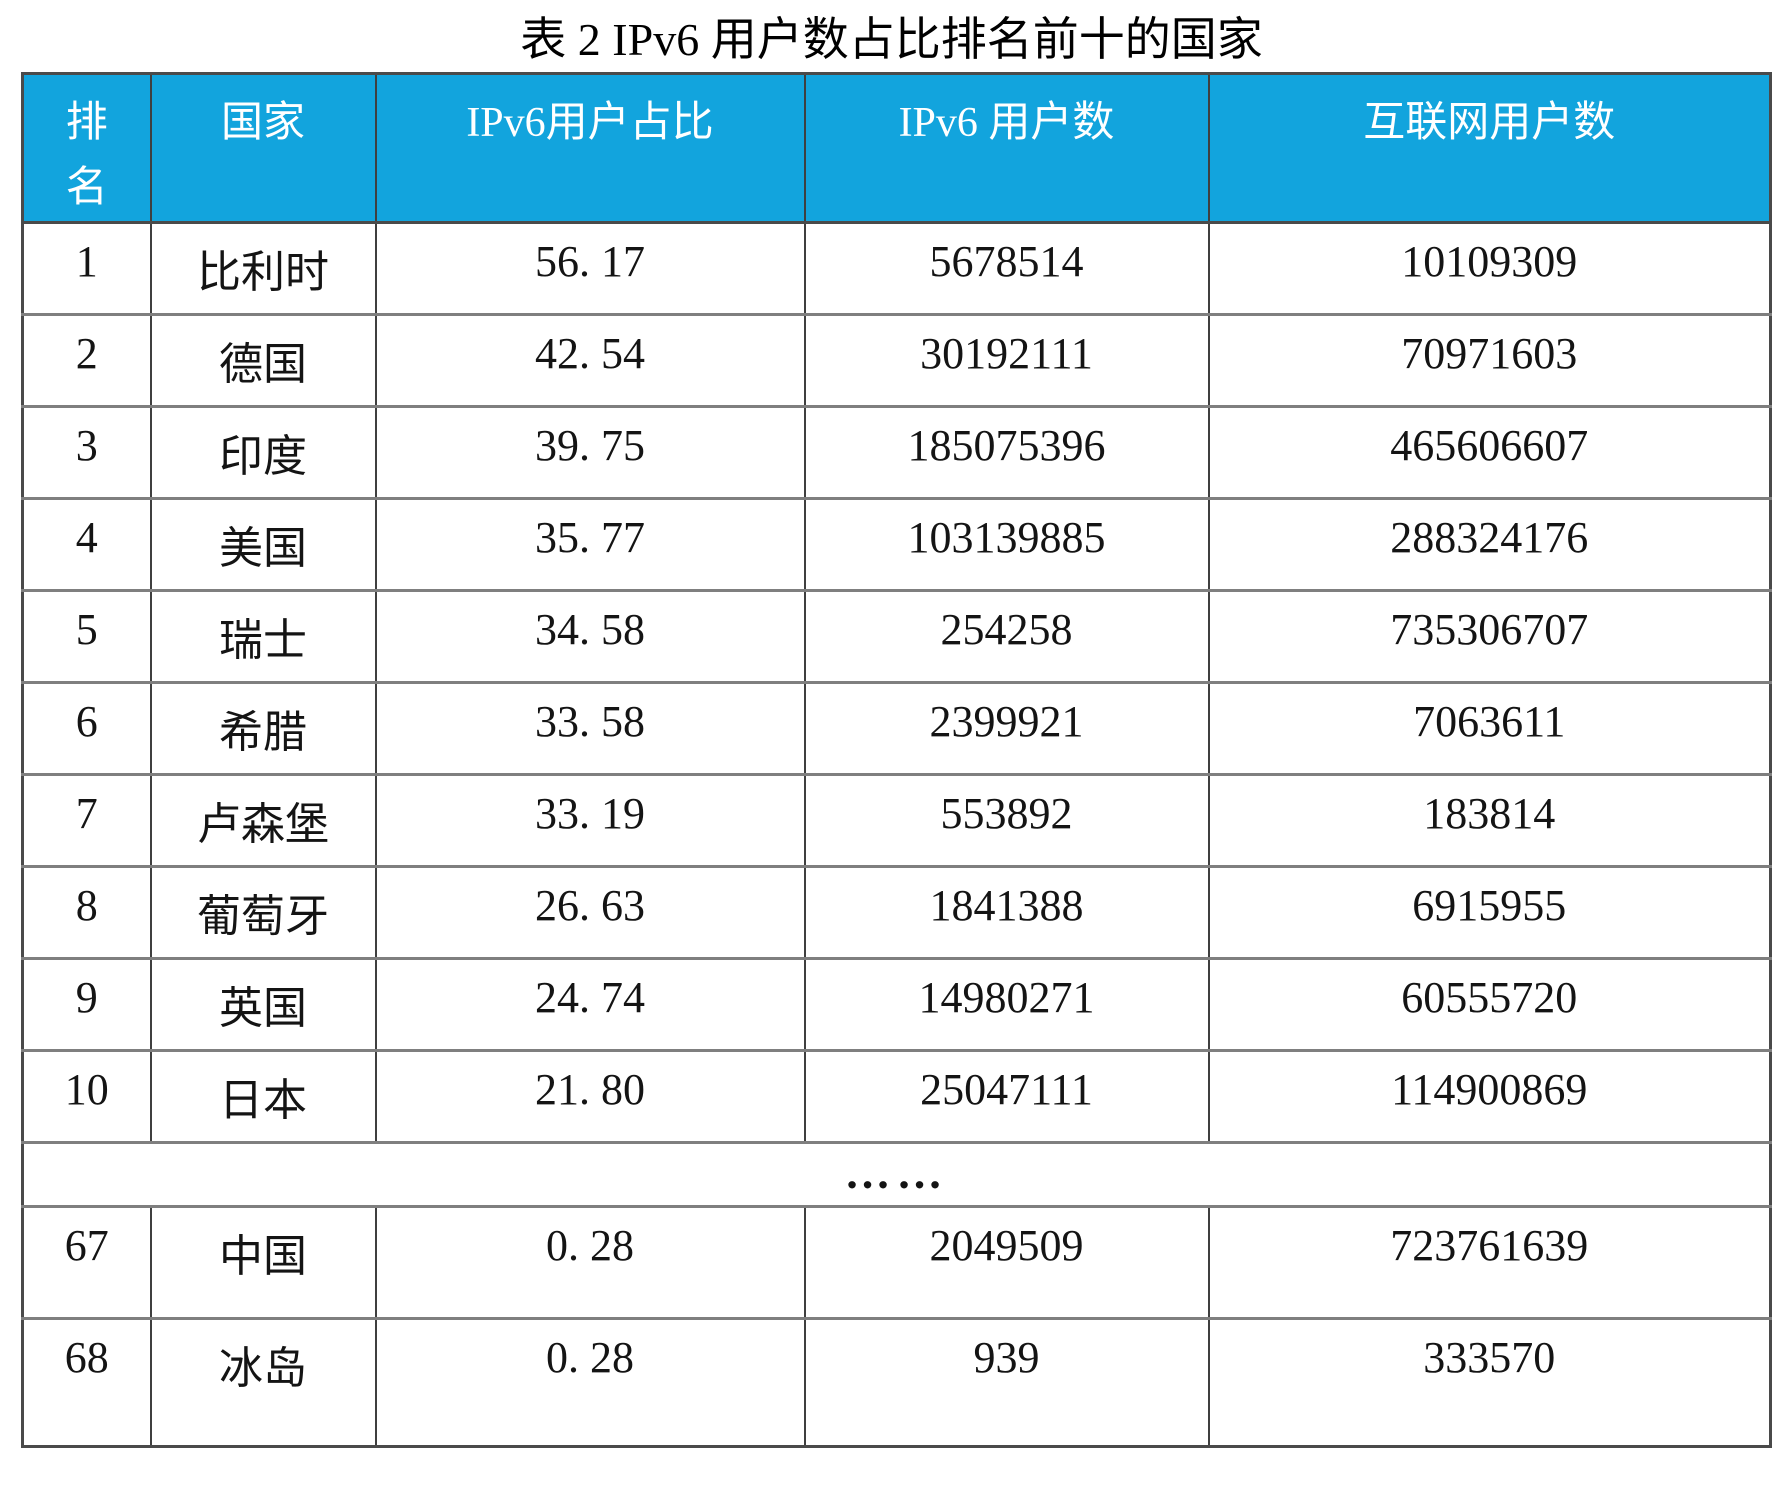  Describe the element at coordinates (1006, 268) in the screenshot. I see `table-cell: 5678514` at that location.